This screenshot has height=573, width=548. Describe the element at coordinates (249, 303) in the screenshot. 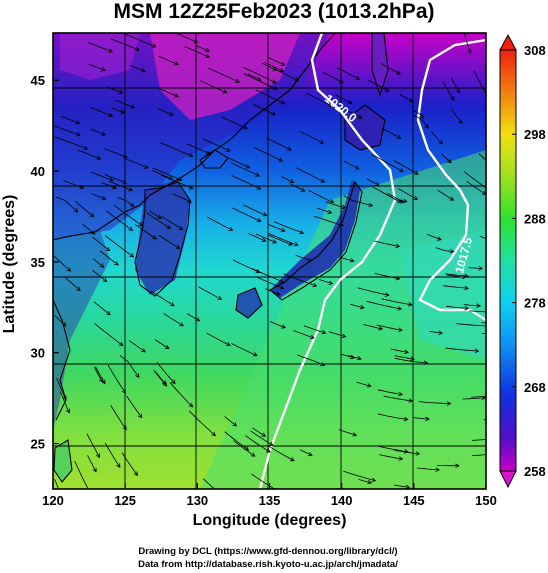

I see `kyushu-coastline` at that location.